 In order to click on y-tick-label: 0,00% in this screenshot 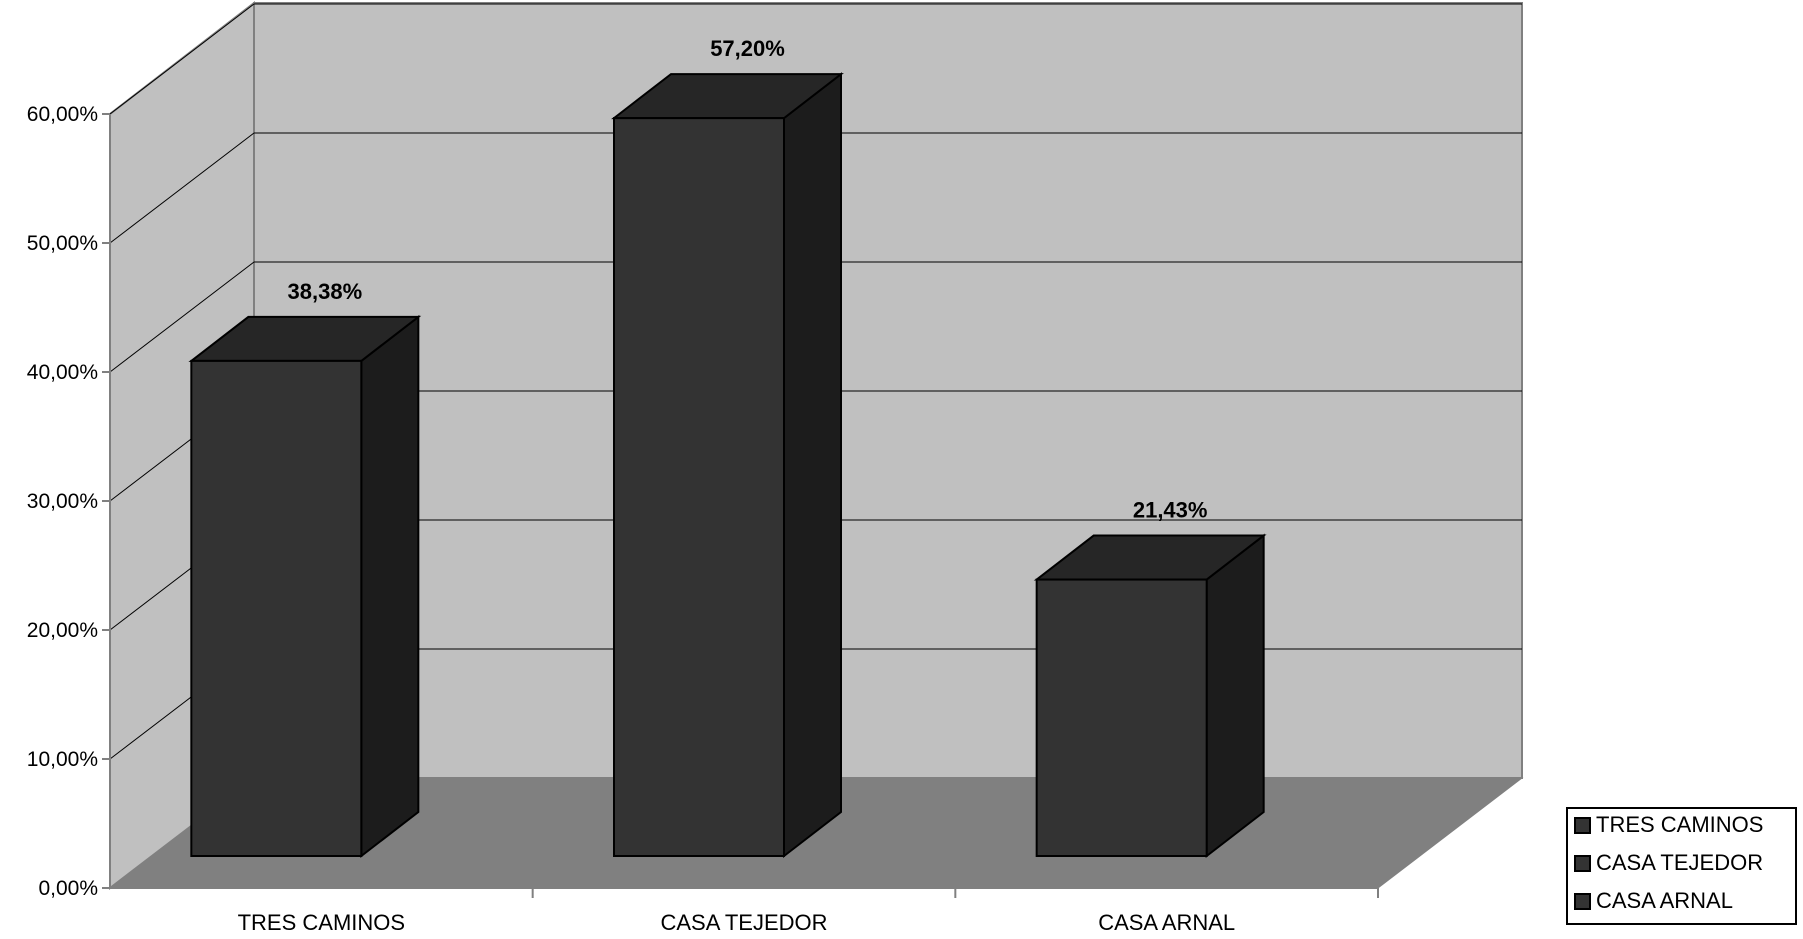, I will do `click(68, 888)`.